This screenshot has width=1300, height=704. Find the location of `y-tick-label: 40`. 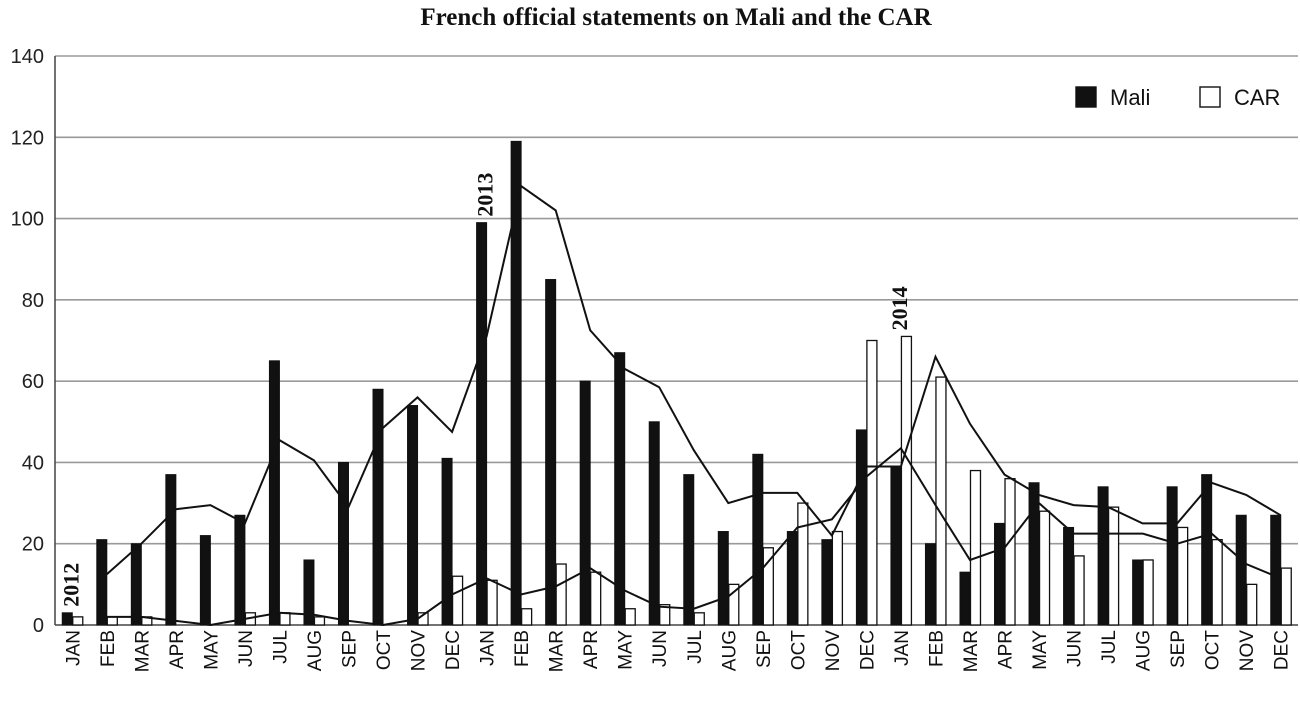

y-tick-label: 40 is located at coordinates (33, 463).